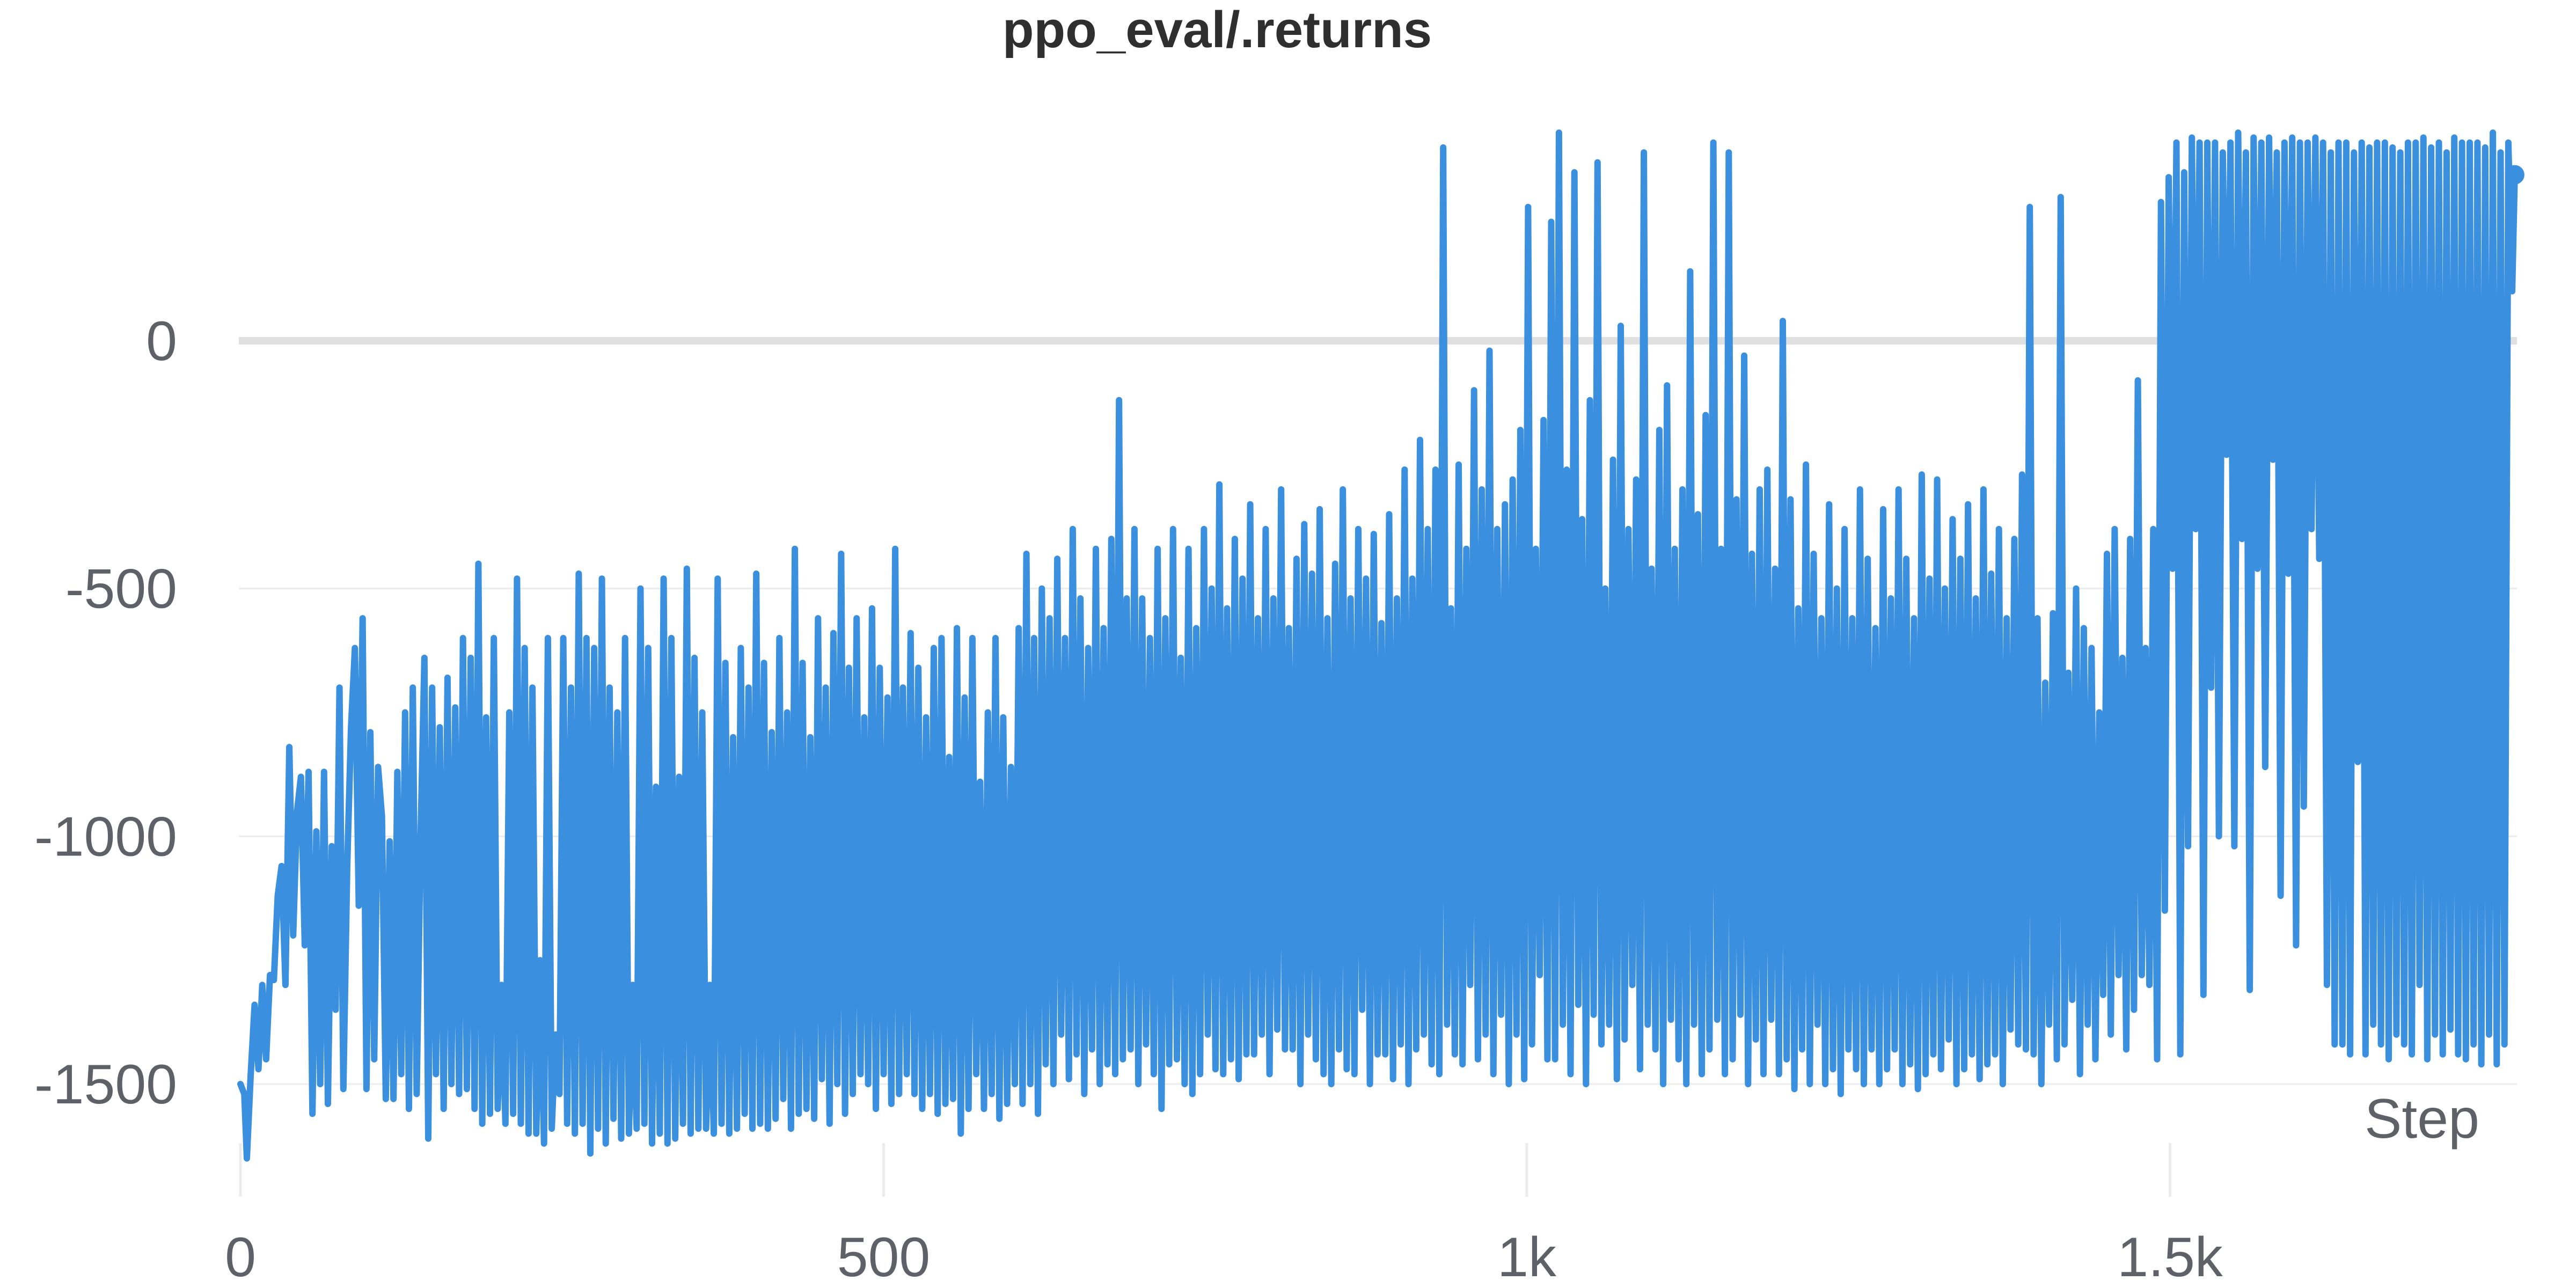  Describe the element at coordinates (1217, 29) in the screenshot. I see `chart-title: ppo_eval/.returns` at that location.